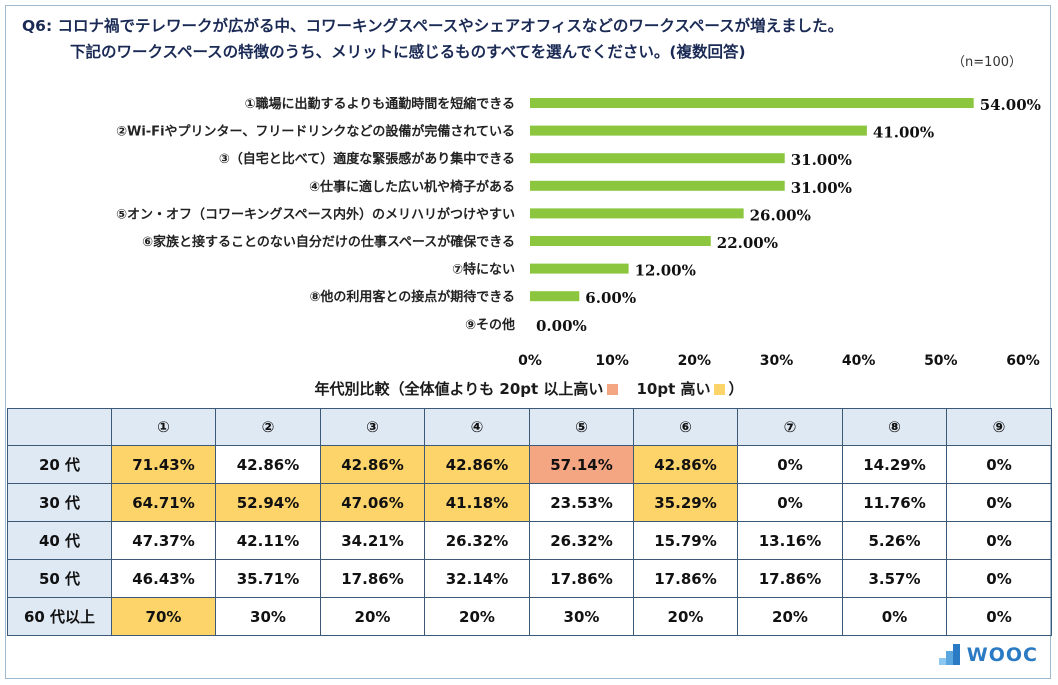 The height and width of the screenshot is (685, 1058). Describe the element at coordinates (163, 464) in the screenshot. I see `table-cell: 71.43%` at that location.